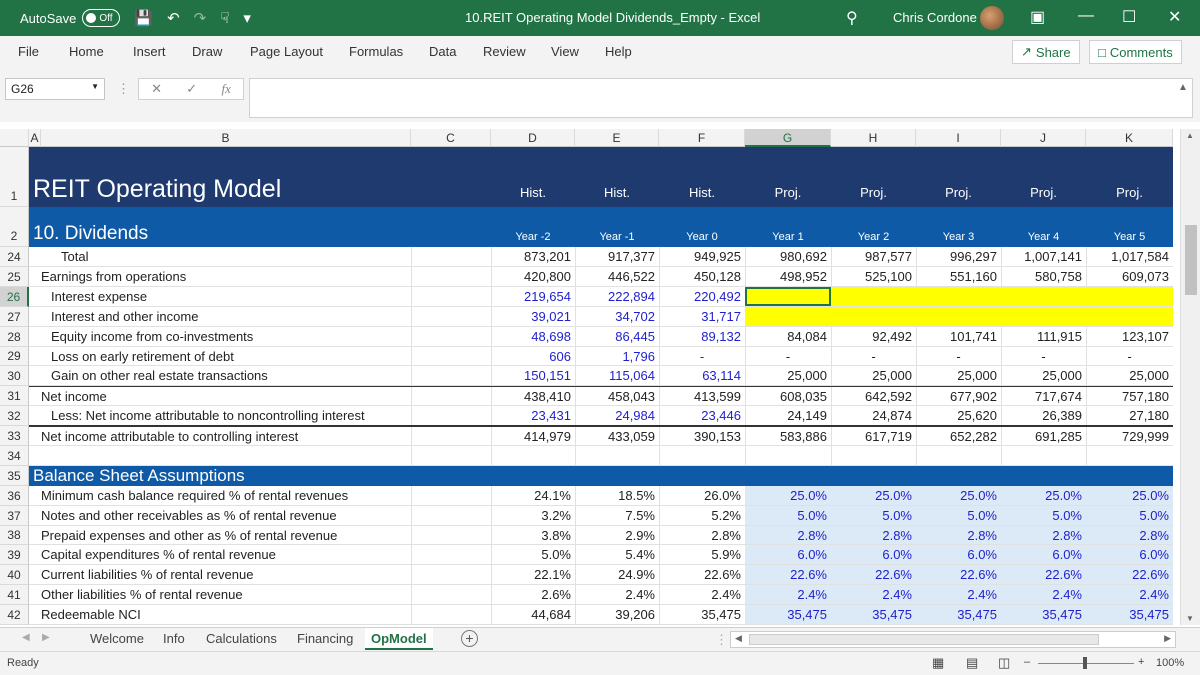  I want to click on cell-value: 583,886, so click(803, 436).